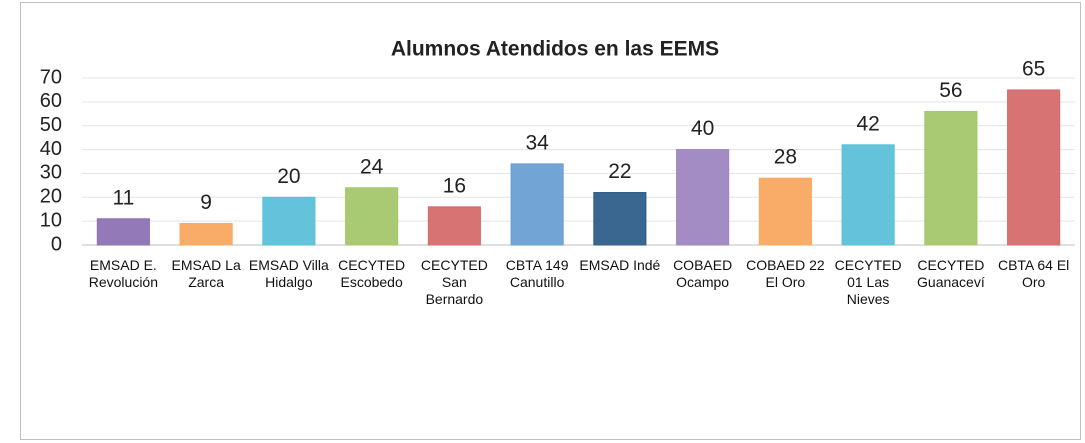 The width and height of the screenshot is (1085, 443). I want to click on x-tick-label: EMSAD Villa Hidalgo, so click(288, 273).